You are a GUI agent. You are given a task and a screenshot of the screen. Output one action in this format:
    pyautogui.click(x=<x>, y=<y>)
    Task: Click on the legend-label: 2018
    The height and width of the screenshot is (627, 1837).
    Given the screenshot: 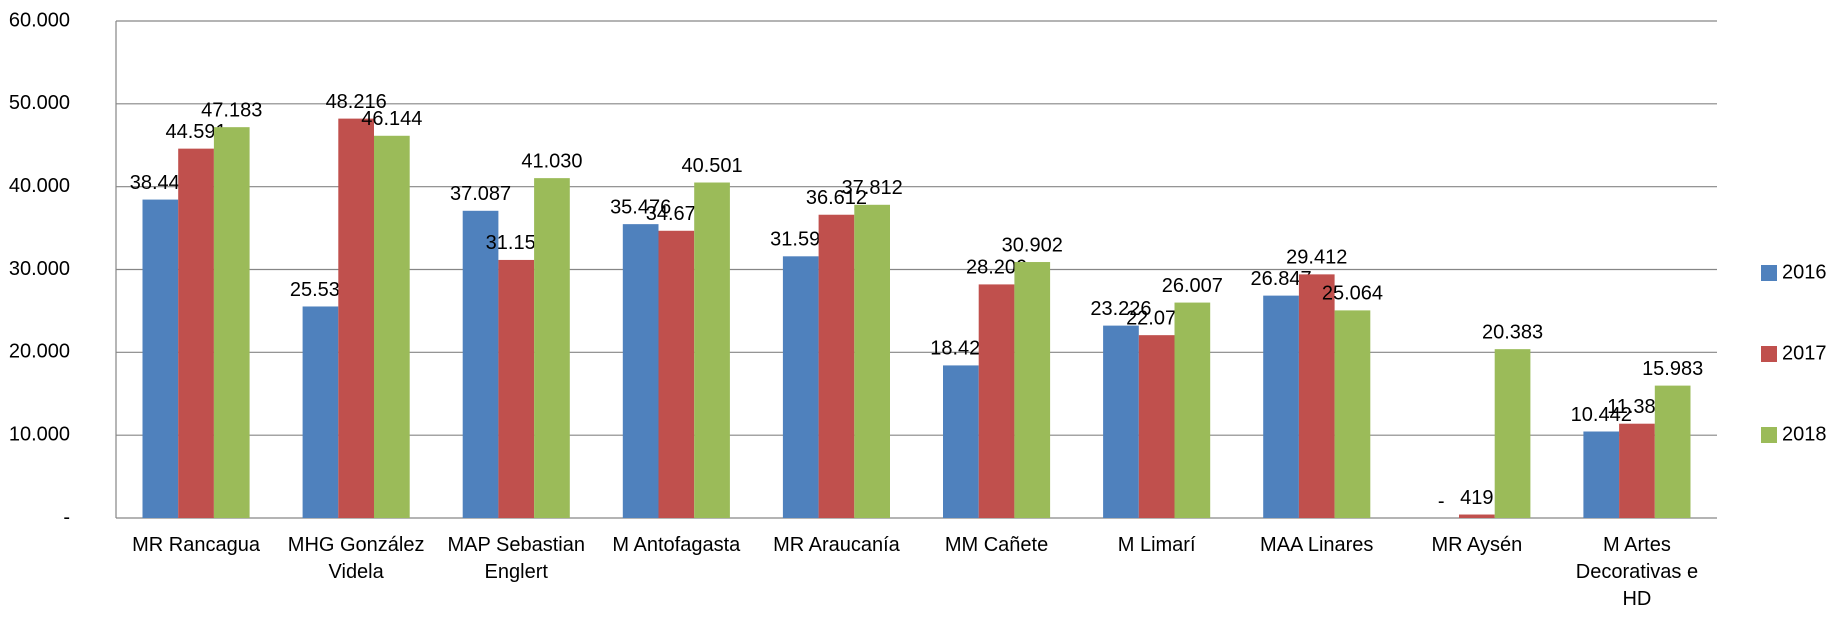 What is the action you would take?
    pyautogui.click(x=1804, y=434)
    